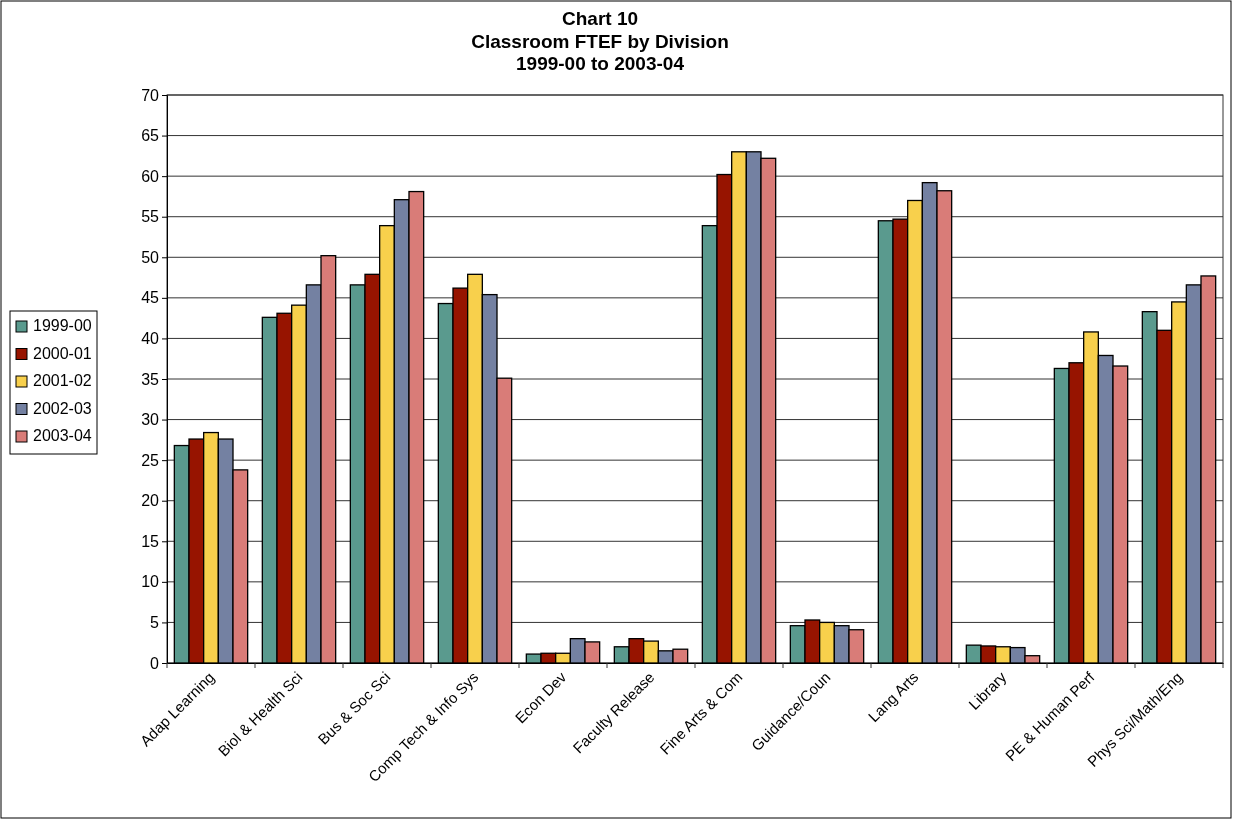 The image size is (1233, 820). Describe the element at coordinates (150, 176) in the screenshot. I see `y-tick-label: 60` at that location.